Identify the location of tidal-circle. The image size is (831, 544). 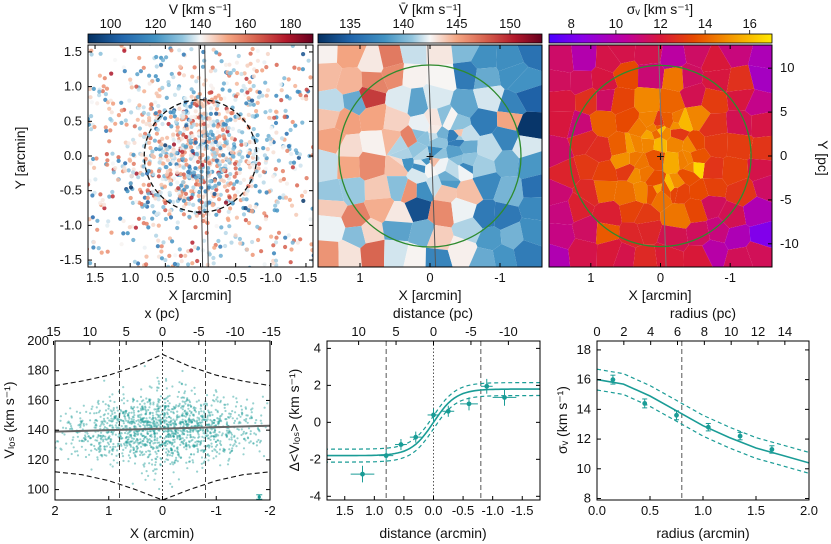
(430, 156).